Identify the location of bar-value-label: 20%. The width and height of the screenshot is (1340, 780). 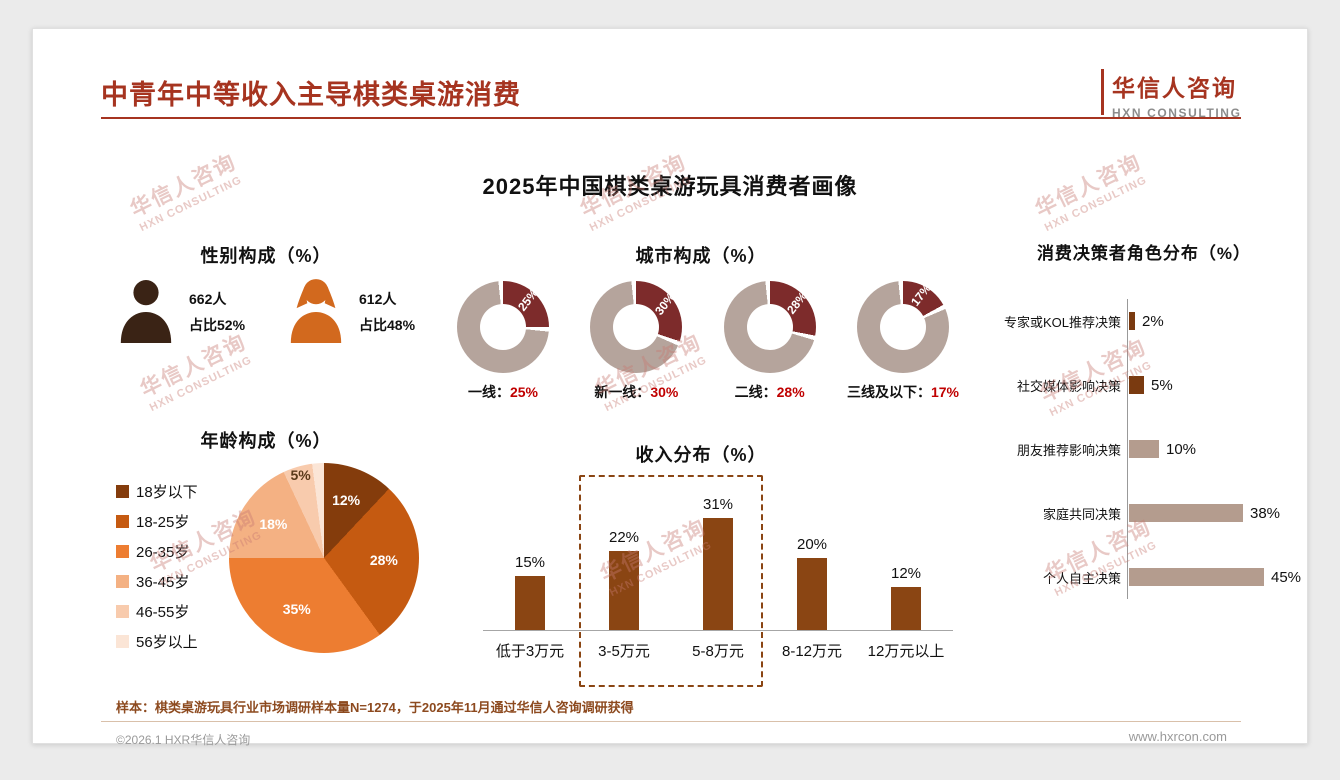
(812, 544).